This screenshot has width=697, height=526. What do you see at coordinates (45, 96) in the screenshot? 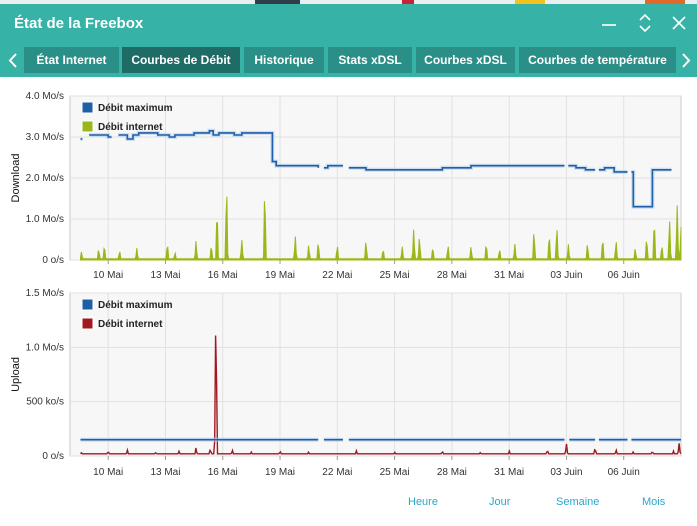
I see `y-tick-label: 4.0 Mo/s` at bounding box center [45, 96].